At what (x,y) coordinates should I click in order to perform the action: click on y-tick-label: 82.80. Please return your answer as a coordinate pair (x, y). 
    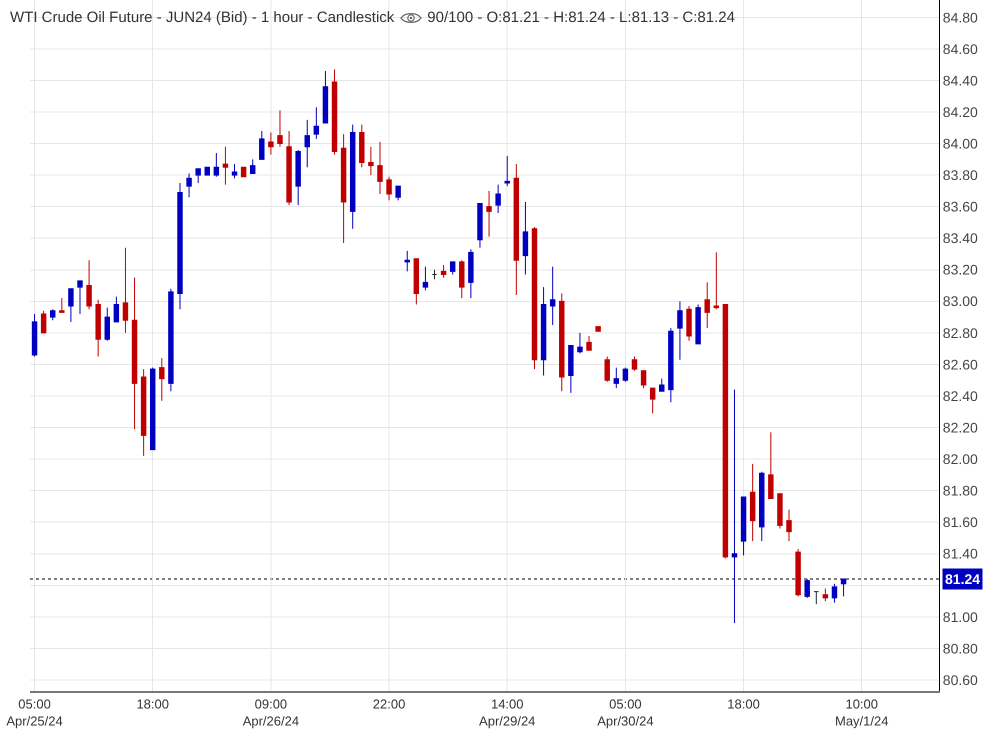
    Looking at the image, I should click on (960, 332).